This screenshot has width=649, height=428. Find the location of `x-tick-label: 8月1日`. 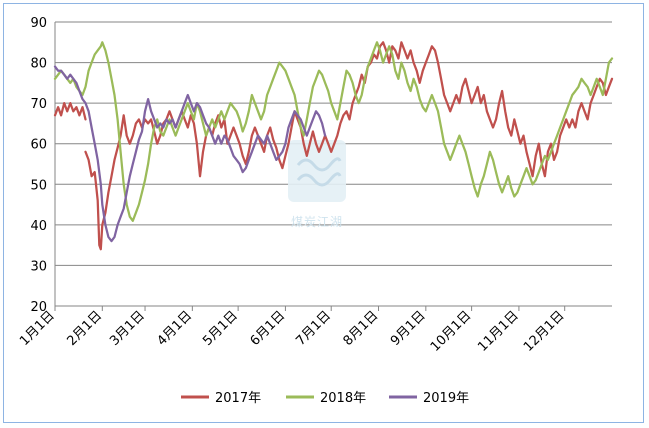

x-tick-label: 8月1日 is located at coordinates (361, 328).